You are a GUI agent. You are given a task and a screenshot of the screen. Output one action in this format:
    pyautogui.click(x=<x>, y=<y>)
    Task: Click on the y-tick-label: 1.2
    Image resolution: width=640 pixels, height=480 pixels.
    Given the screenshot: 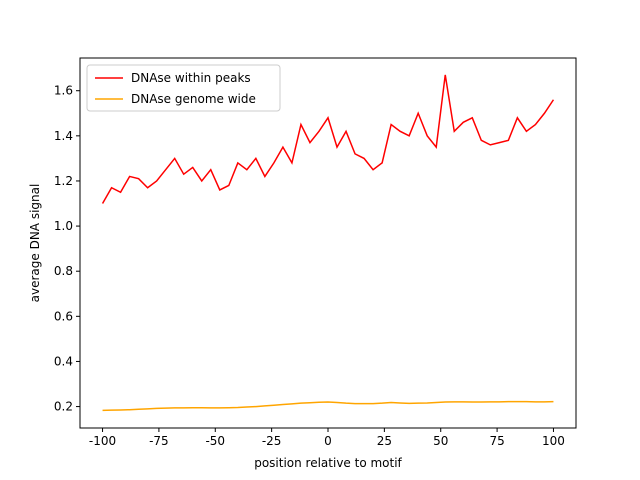 What is the action you would take?
    pyautogui.click(x=63, y=181)
    